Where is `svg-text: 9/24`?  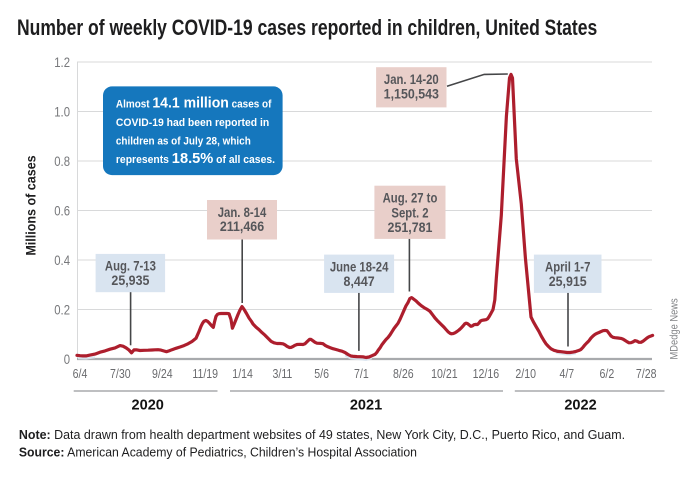
svg-text: 9/24 is located at coordinates (162, 374).